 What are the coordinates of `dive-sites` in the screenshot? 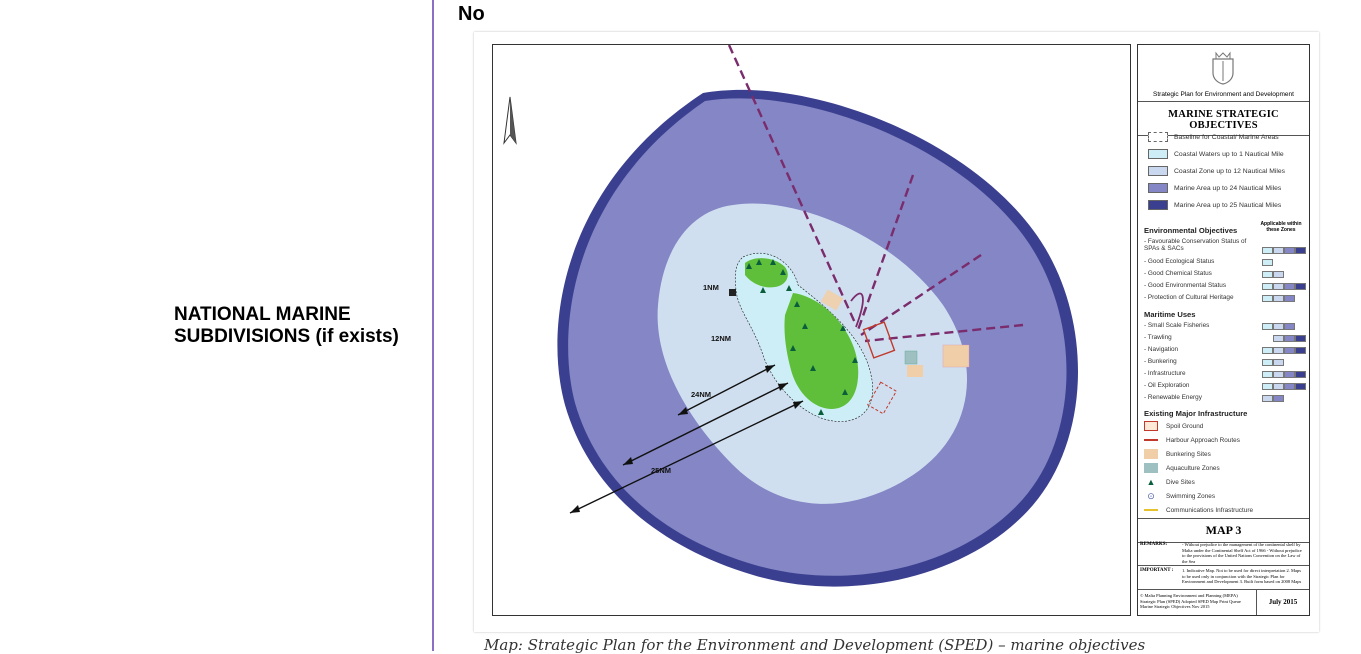 It's located at (802, 337).